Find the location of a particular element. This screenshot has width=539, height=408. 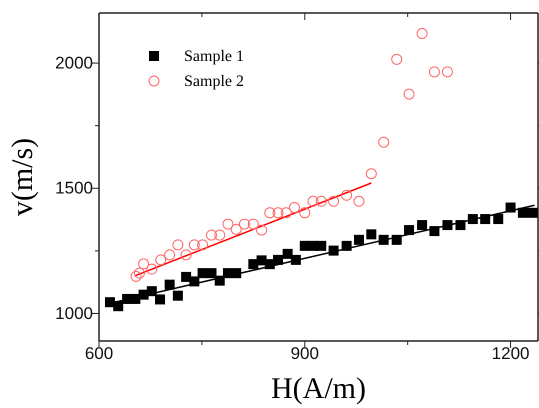

x-axis-title: H(A/m) is located at coordinates (318, 388).